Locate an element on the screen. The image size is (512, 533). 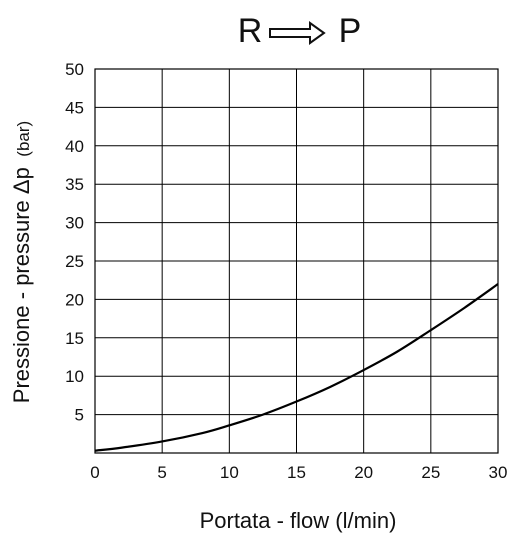
y-tick-label: 15 is located at coordinates (74, 338).